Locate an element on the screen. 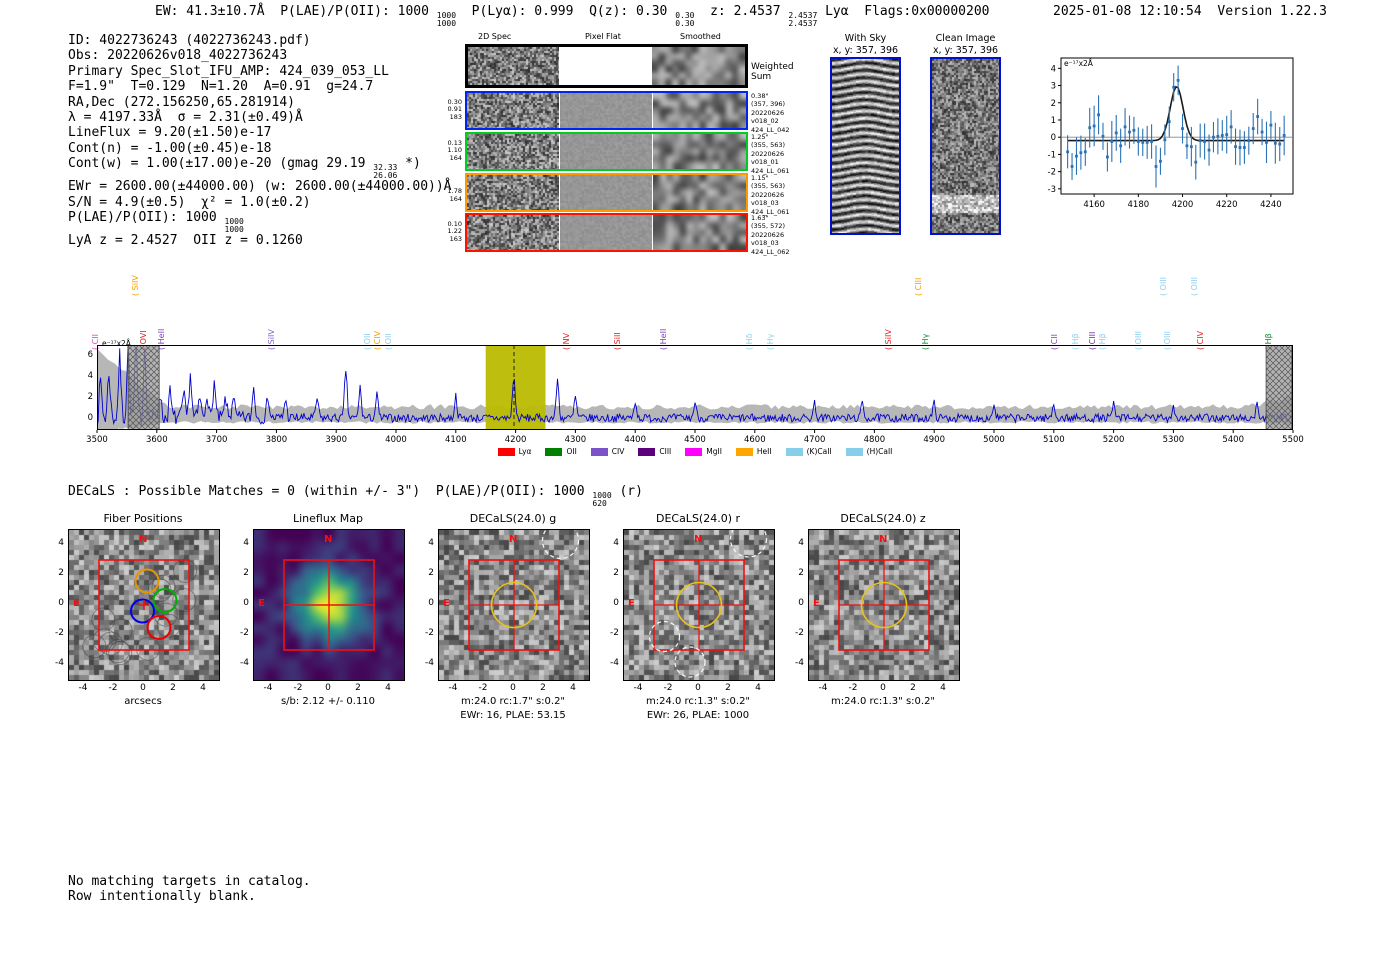  spec2d-row-4-col-2-image is located at coordinates (699, 232).